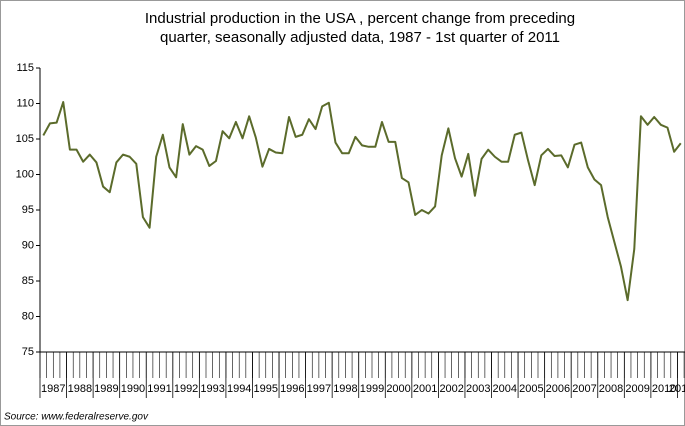 This screenshot has width=685, height=426. What do you see at coordinates (292, 389) in the screenshot?
I see `x-tick-label: 1996` at bounding box center [292, 389].